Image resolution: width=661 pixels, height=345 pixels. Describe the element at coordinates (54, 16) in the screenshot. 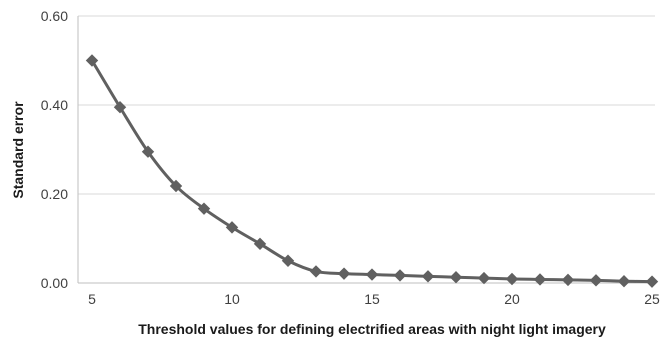

I see `y-tick-label: 0.60` at that location.